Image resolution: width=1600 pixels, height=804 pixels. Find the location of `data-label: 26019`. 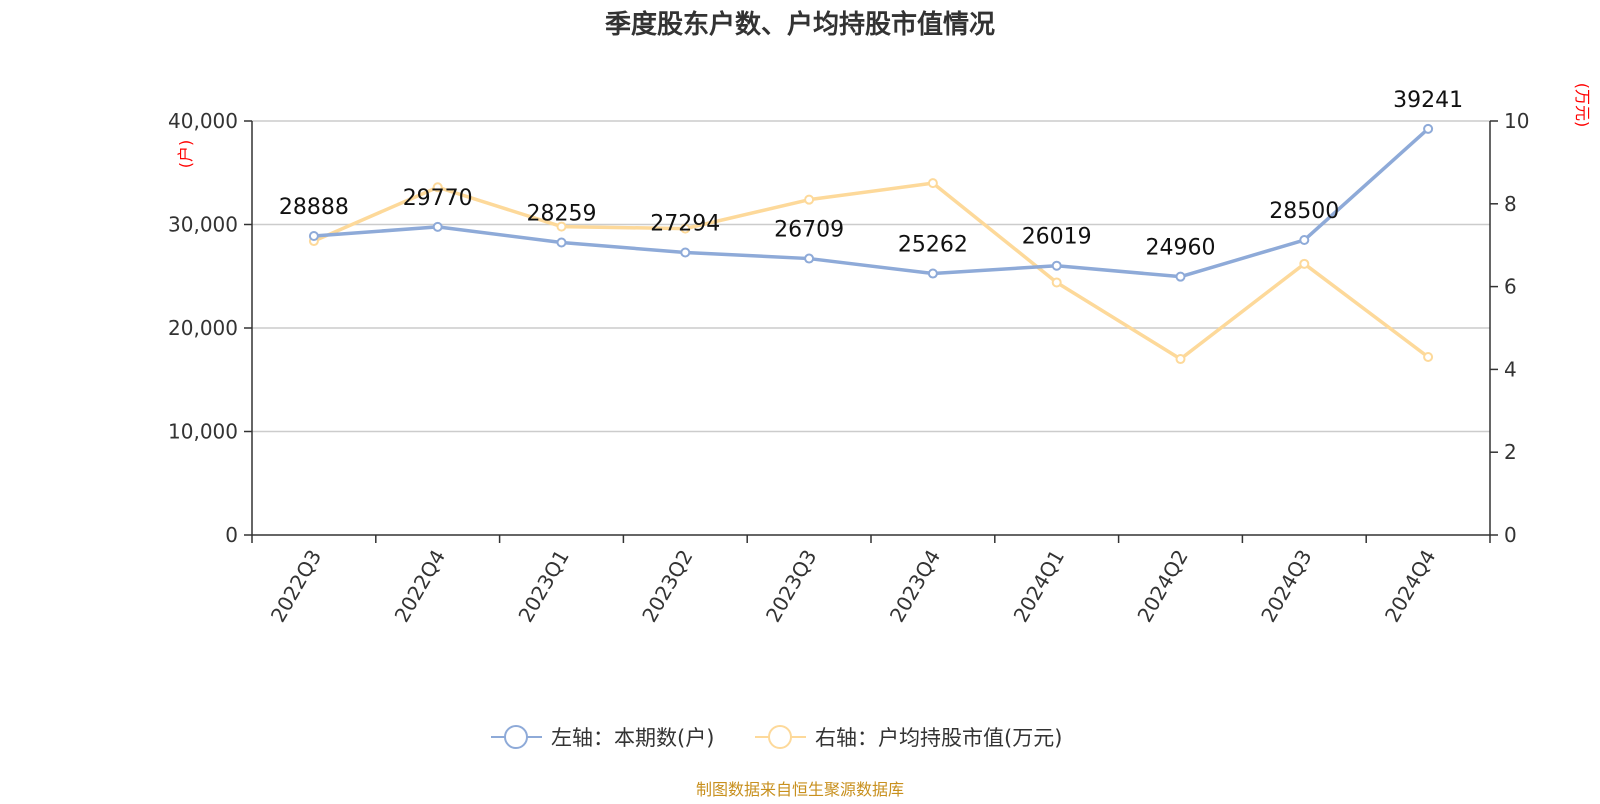

data-label: 26019 is located at coordinates (1057, 237).